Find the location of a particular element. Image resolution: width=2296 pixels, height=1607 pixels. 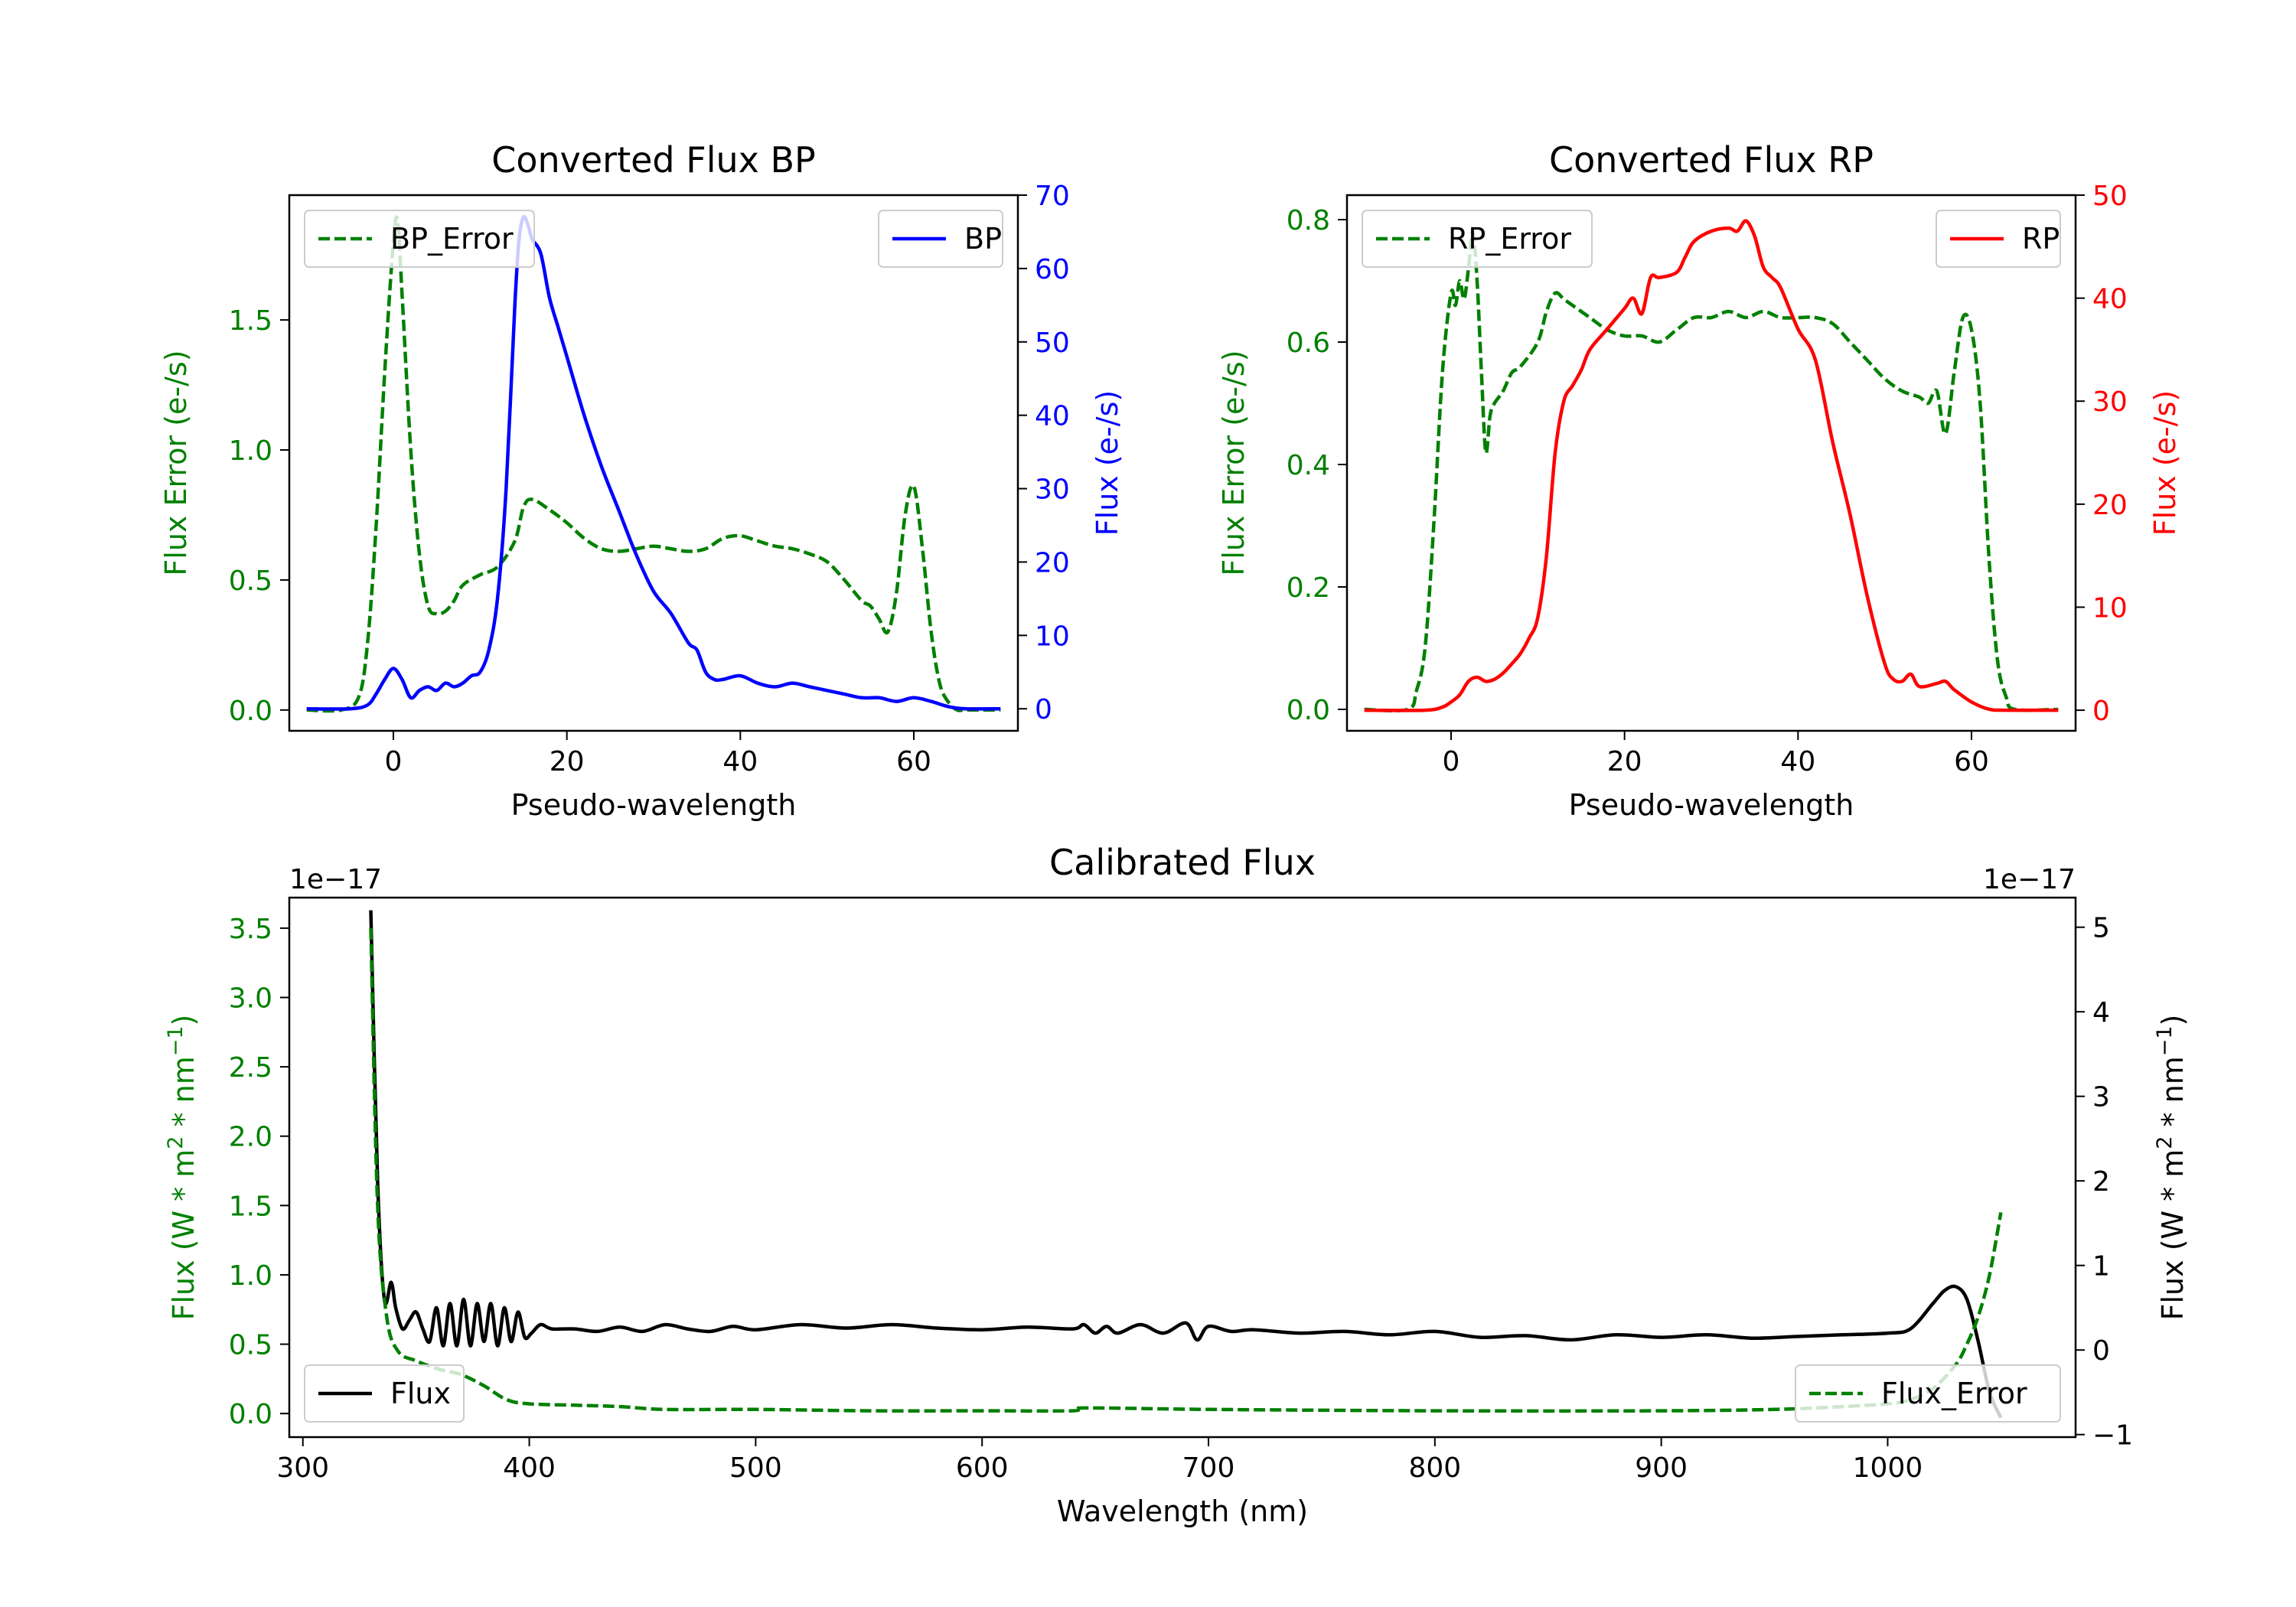

x-tick-label: 800 is located at coordinates (1434, 1468).